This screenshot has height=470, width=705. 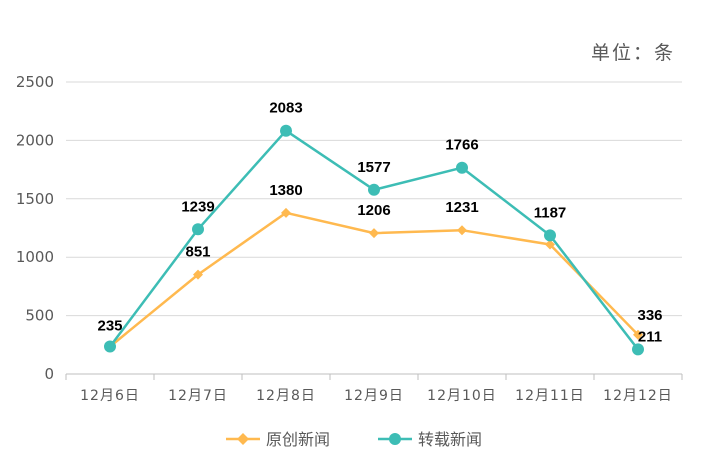 What do you see at coordinates (638, 396) in the screenshot?
I see `x-tick-label: 12月12日` at bounding box center [638, 396].